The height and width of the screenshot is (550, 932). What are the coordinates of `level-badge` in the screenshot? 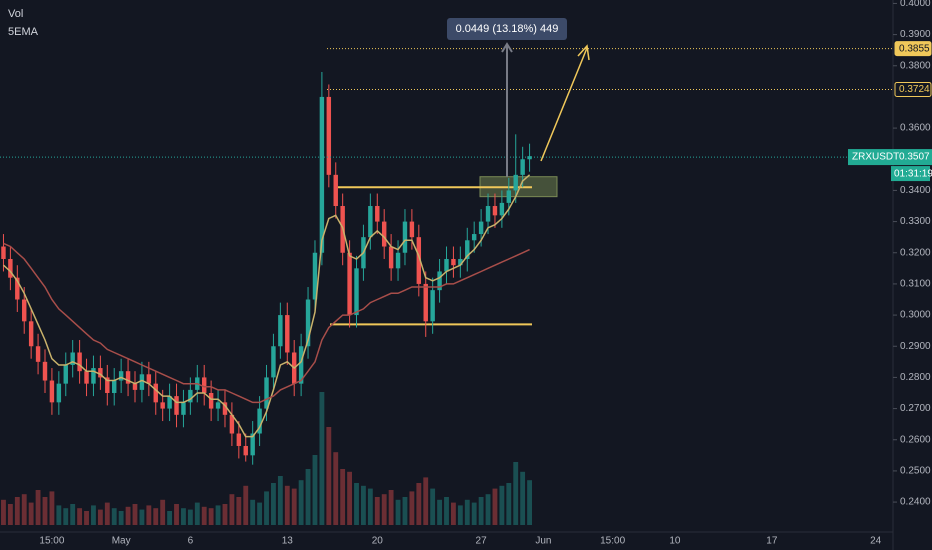 It's located at (913, 89).